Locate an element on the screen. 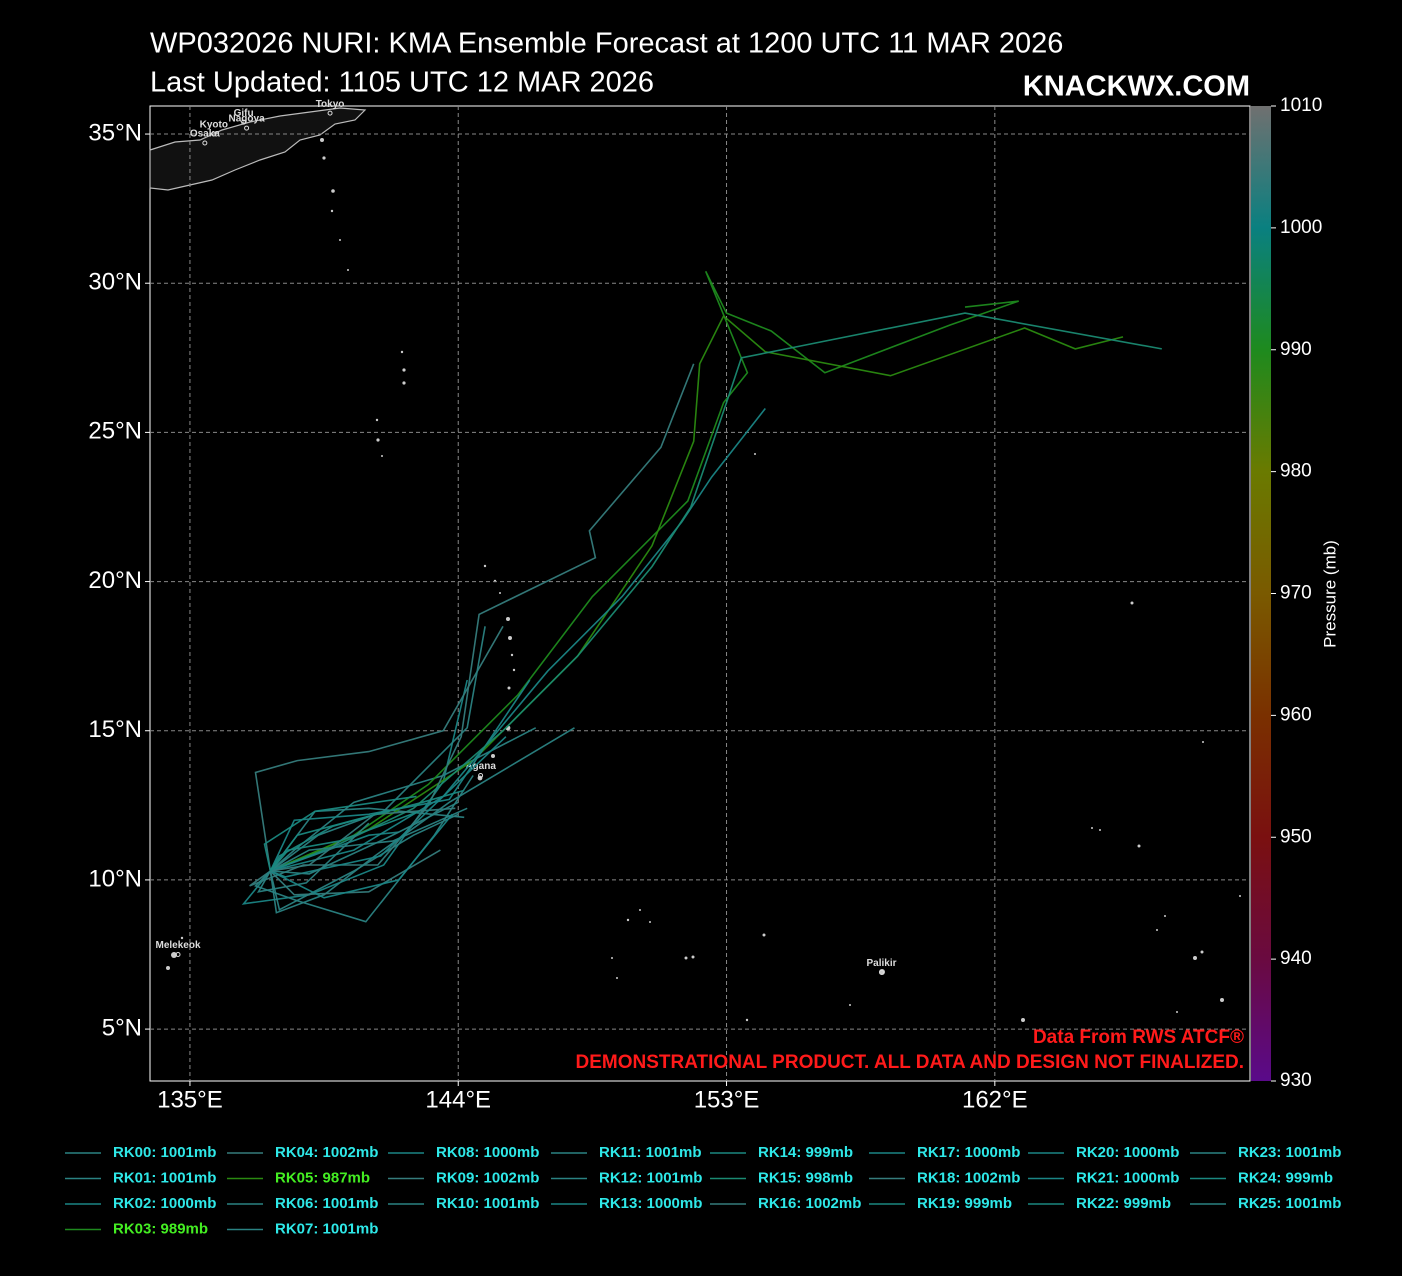 The height and width of the screenshot is (1276, 1402). colorbar-tick-label: 960 is located at coordinates (1296, 714).